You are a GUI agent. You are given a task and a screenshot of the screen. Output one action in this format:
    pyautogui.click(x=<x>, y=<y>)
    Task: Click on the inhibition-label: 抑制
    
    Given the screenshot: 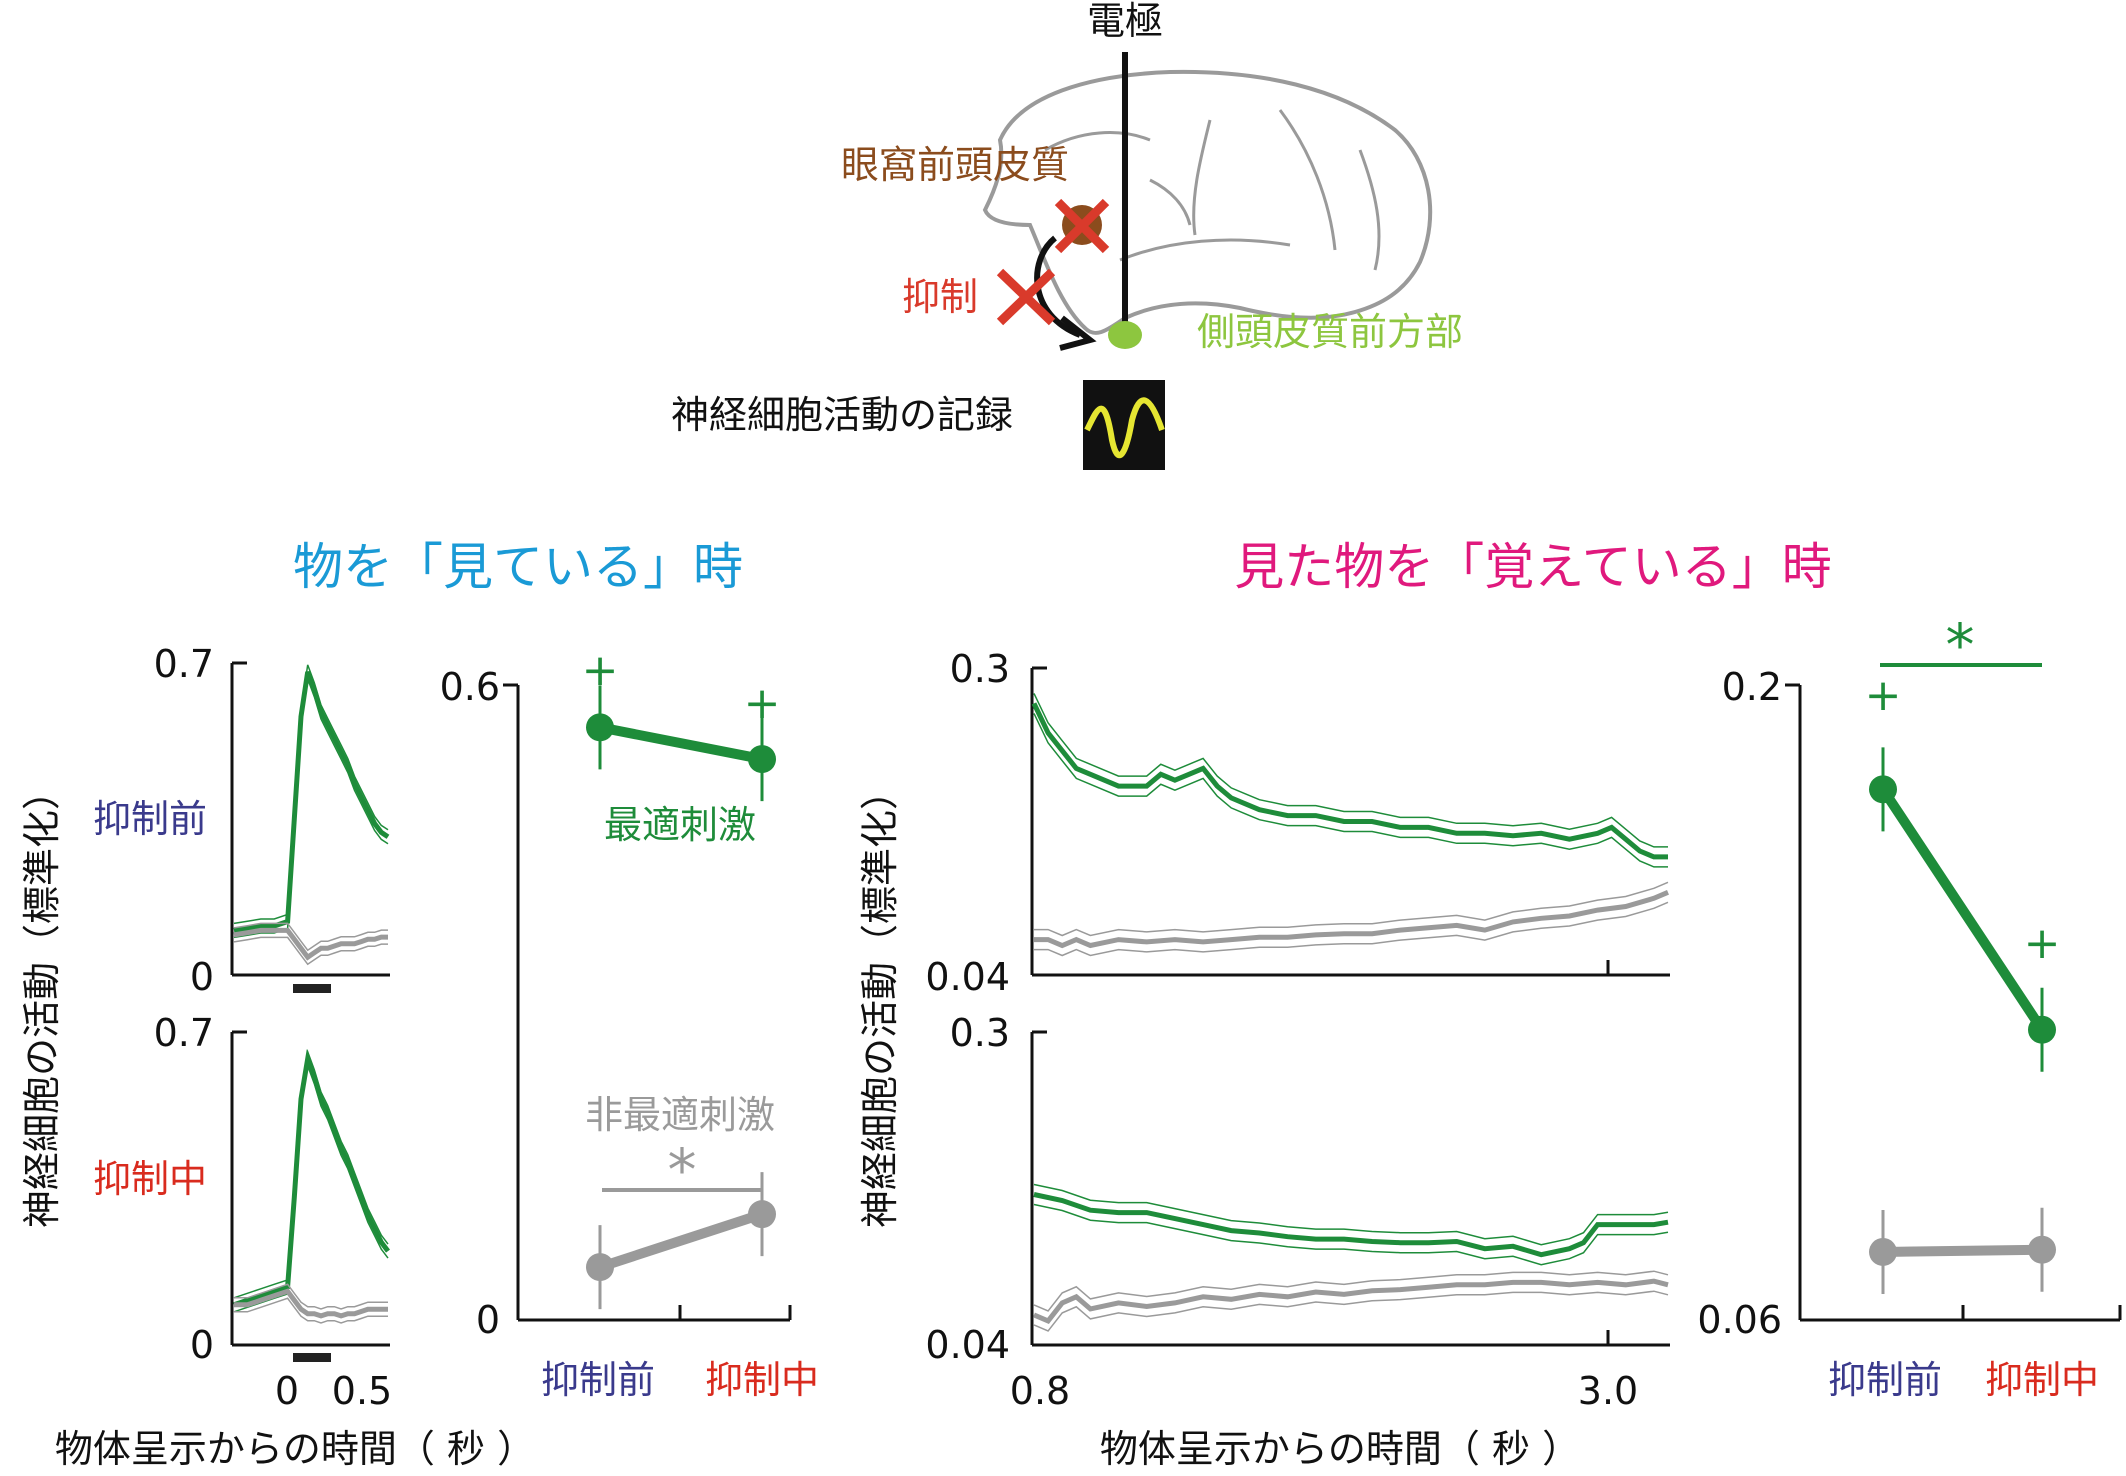 What is the action you would take?
    pyautogui.click(x=940, y=297)
    